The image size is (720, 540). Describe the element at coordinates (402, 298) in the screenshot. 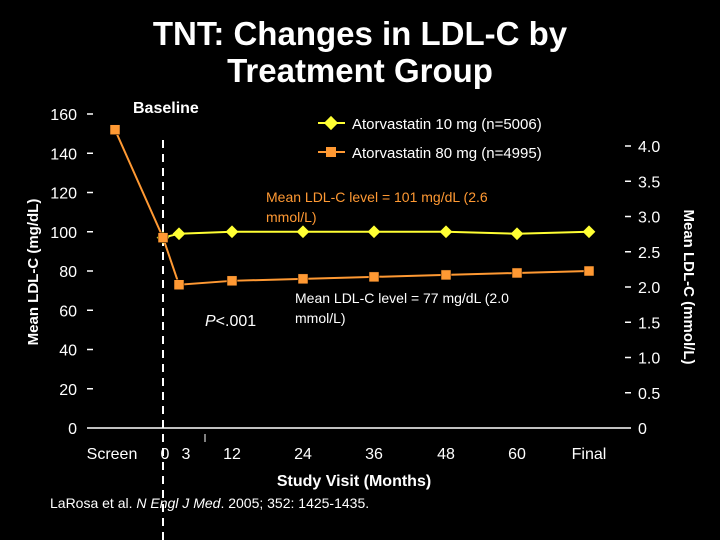

I see `annotation-mean-80-line1: Mean LDL-C level = 77 mg/dL (2.0` at that location.